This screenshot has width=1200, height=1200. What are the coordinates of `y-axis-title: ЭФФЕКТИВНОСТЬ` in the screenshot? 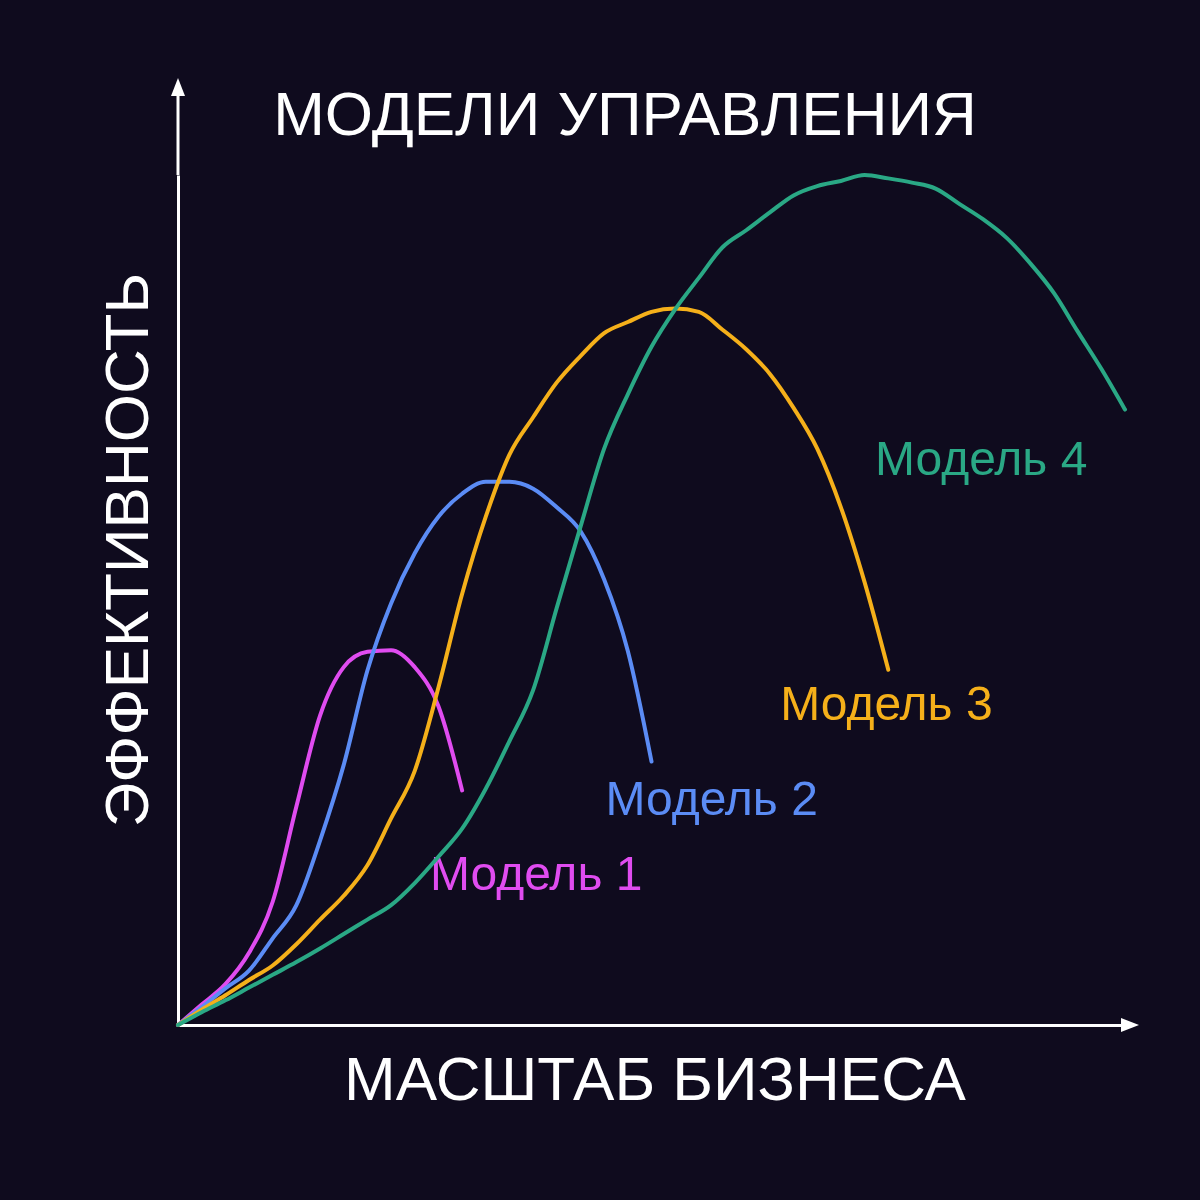 It's located at (126, 550).